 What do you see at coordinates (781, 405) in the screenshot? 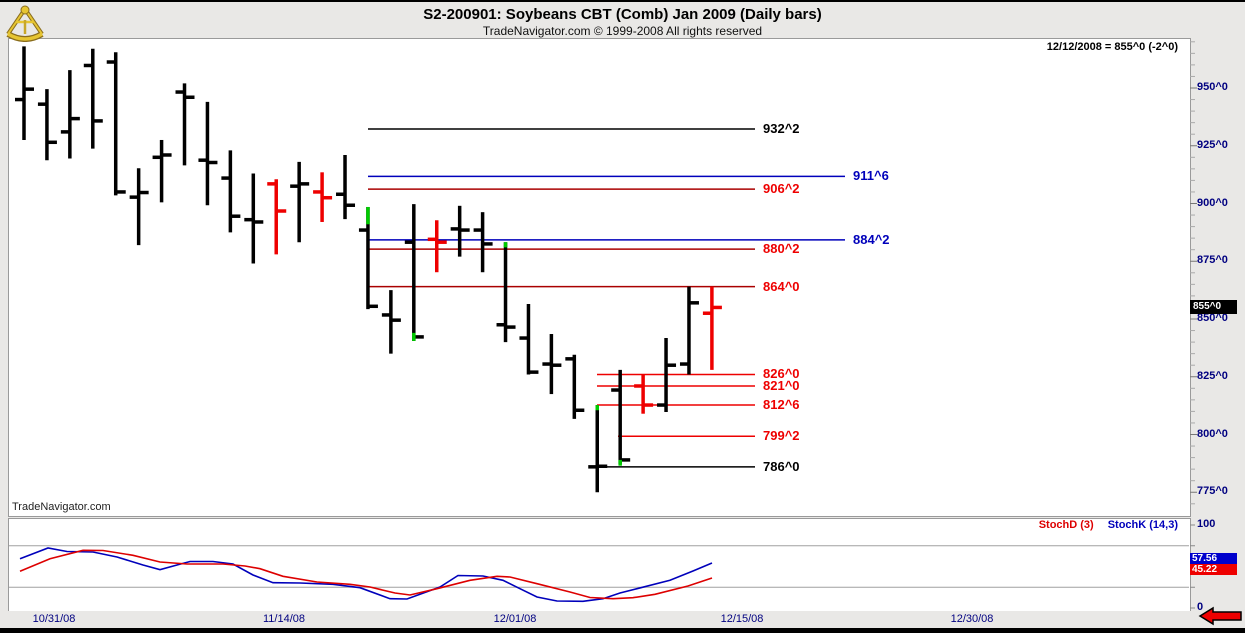
I see `level-label: 812^6` at bounding box center [781, 405].